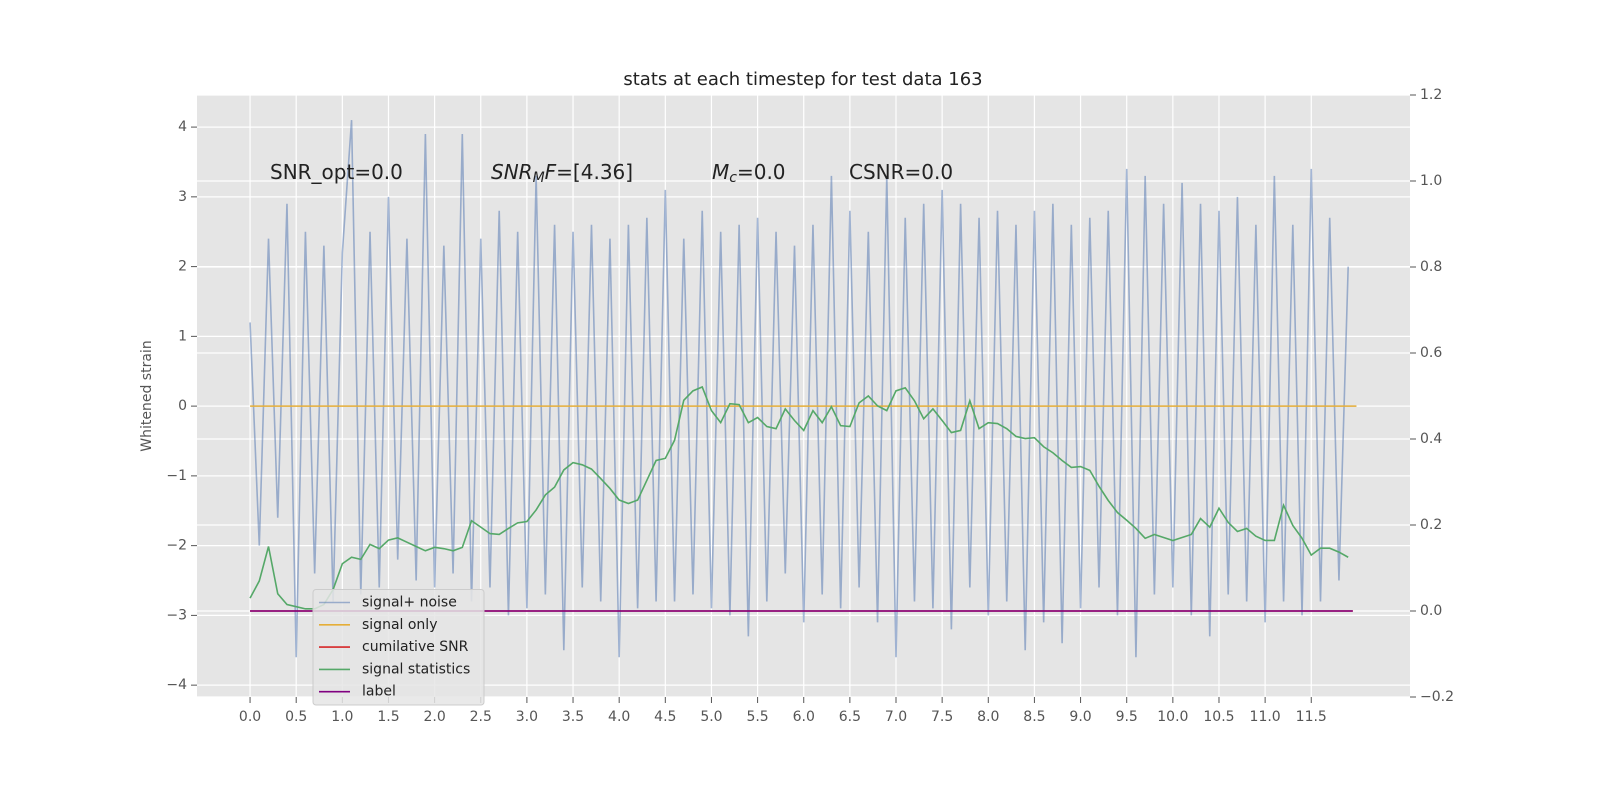 The width and height of the screenshot is (1600, 804). What do you see at coordinates (802, 79) in the screenshot?
I see `chart-title: stats at each timestep for test data 163` at bounding box center [802, 79].